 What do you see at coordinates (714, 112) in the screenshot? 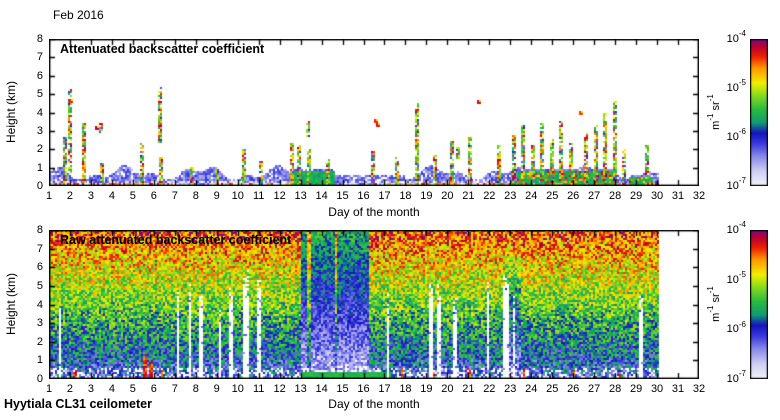
I see `colorbar-unit-top: m-1 sr-1` at bounding box center [714, 112].